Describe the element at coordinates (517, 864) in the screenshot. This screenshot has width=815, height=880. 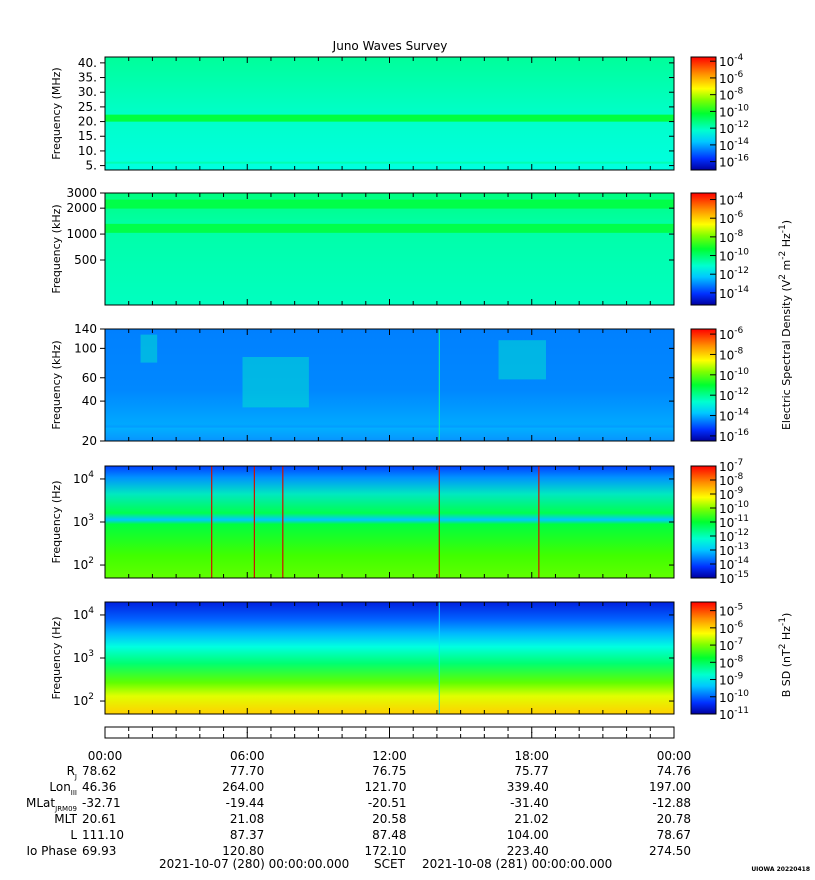
I see `footer-end: 2021-10-08 (281) 00:00:00.000` at that location.